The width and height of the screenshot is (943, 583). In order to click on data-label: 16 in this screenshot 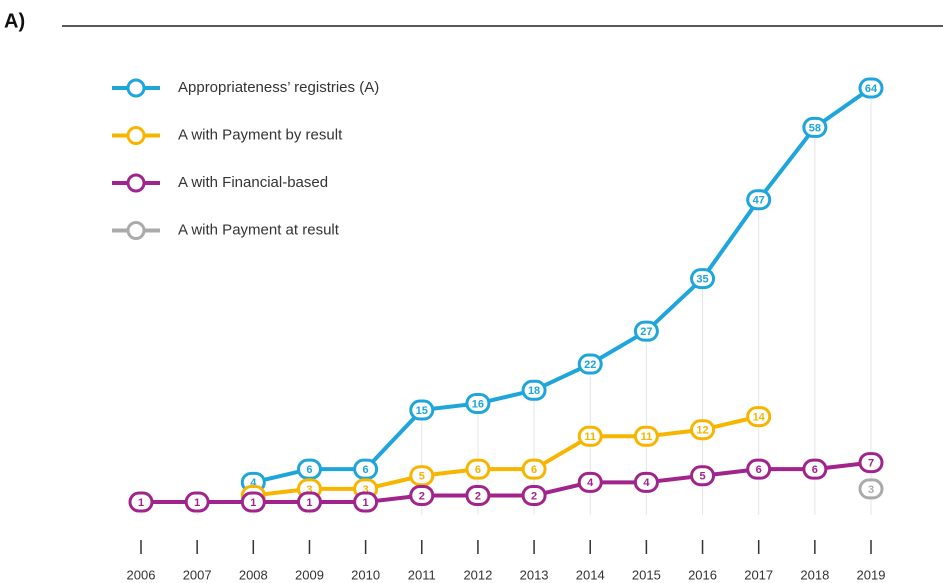, I will do `click(478, 404)`.